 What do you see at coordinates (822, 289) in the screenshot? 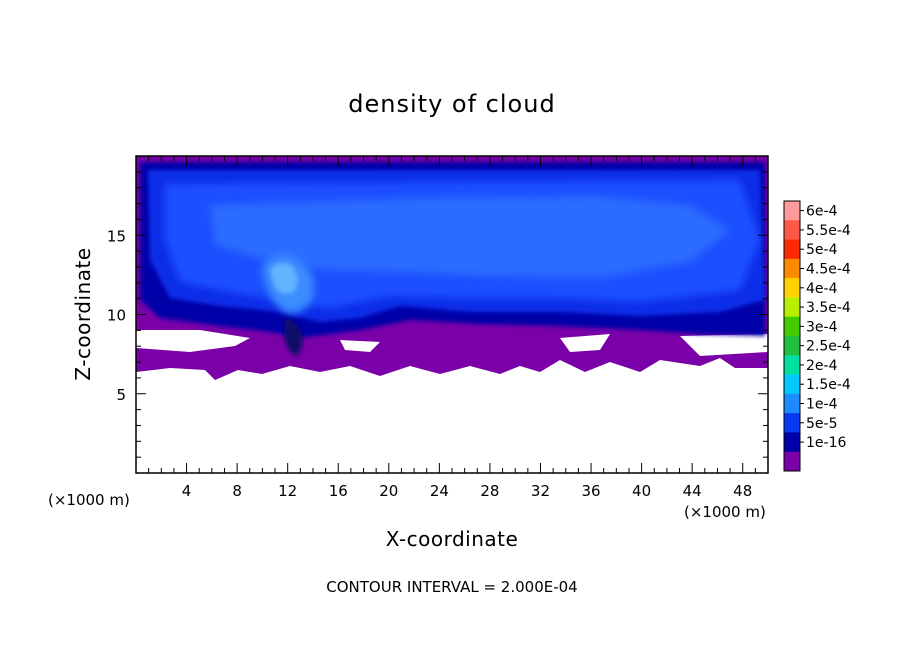
I see `colorbar-label: 4e-4` at bounding box center [822, 289].